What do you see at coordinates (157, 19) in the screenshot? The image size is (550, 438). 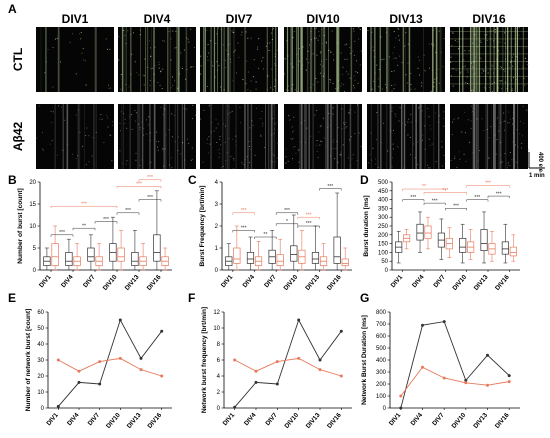 I see `column-header: DIV4` at bounding box center [157, 19].